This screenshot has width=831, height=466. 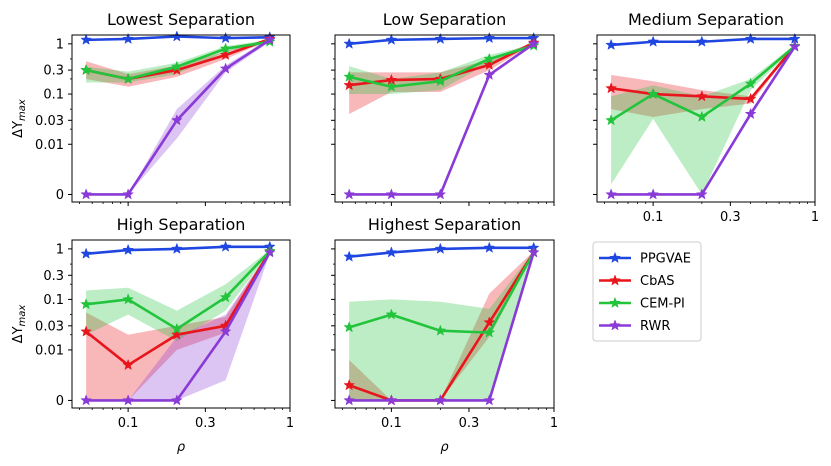 What do you see at coordinates (53, 95) in the screenshot?
I see `y-tick-label: 0.1` at bounding box center [53, 95].